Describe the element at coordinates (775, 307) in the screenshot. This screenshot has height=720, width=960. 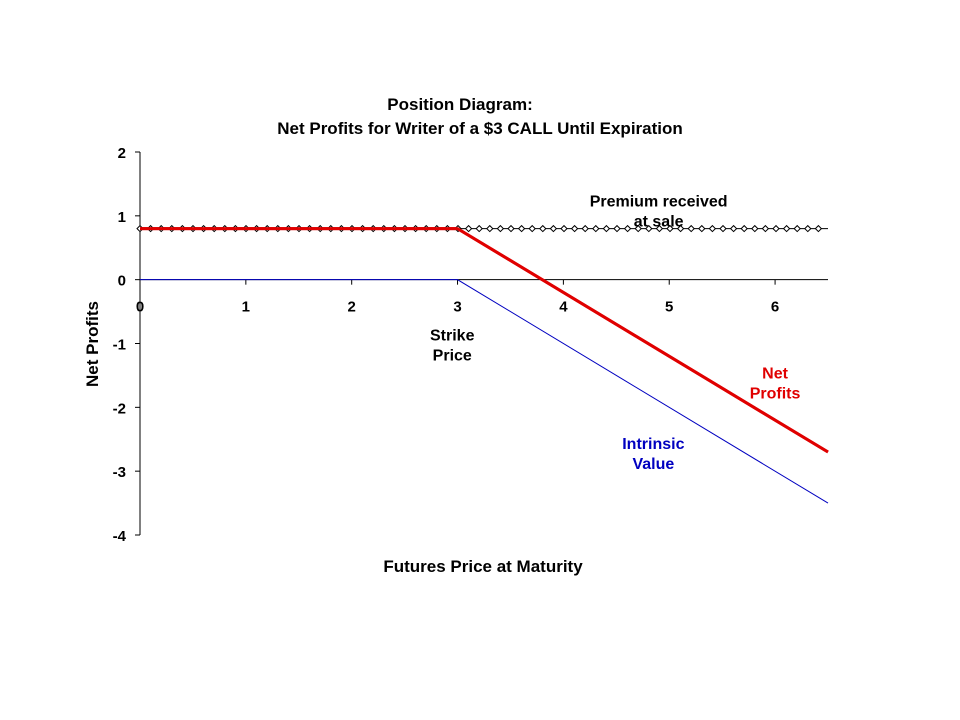
I see `x-tick-label: 6` at that location.